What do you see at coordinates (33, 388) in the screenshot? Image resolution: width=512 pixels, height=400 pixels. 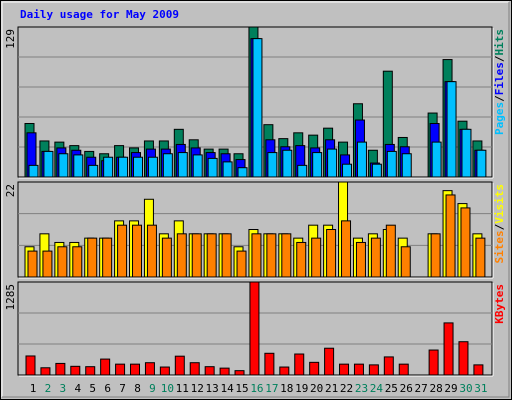 I see `x-tick-label: 1` at bounding box center [33, 388].